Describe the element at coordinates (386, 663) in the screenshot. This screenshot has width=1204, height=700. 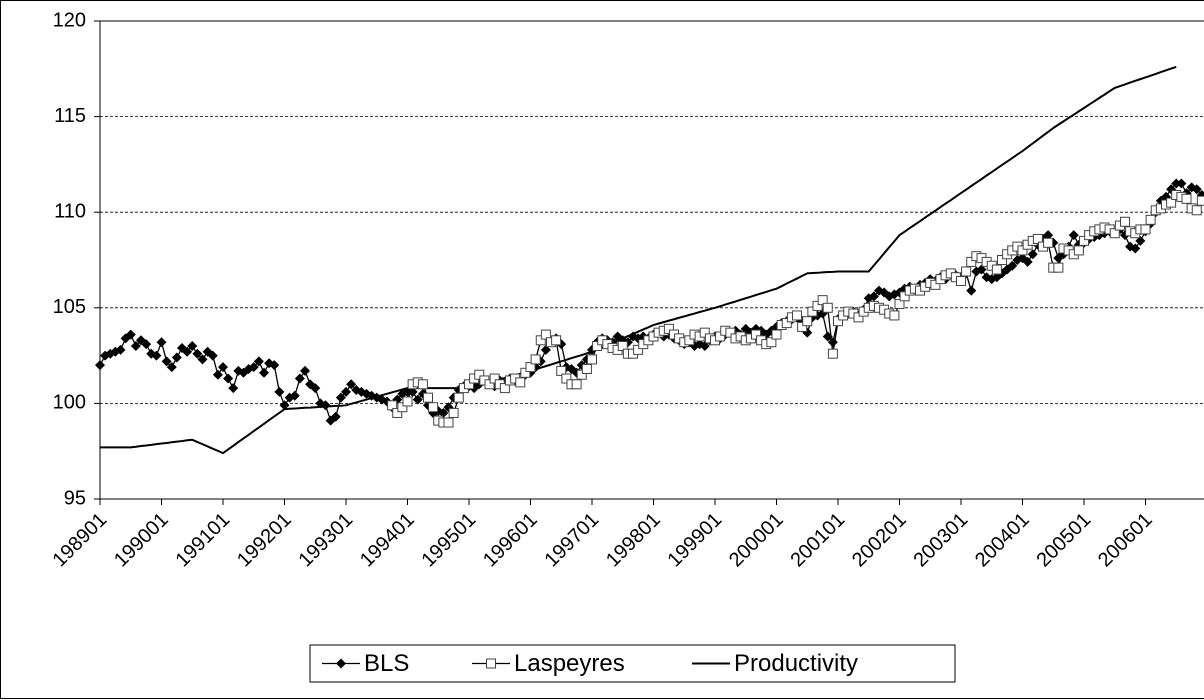
I see `legend-label: BLS` at that location.